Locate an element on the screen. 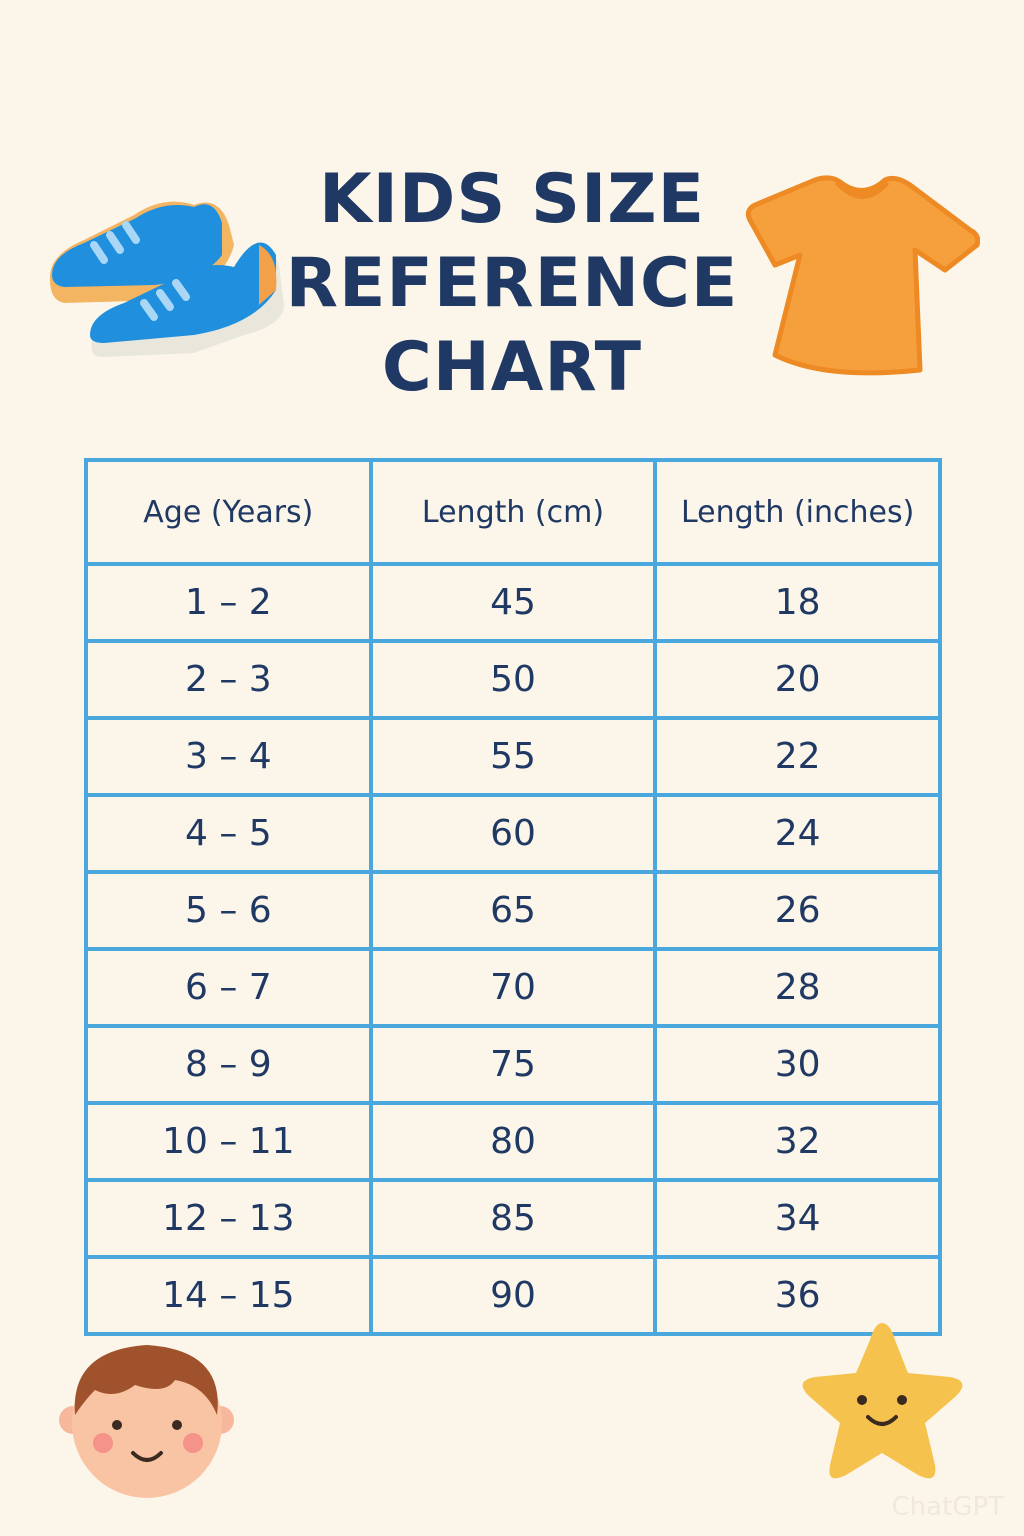 The width and height of the screenshot is (1024, 1536). table-cell: 20 is located at coordinates (797, 679).